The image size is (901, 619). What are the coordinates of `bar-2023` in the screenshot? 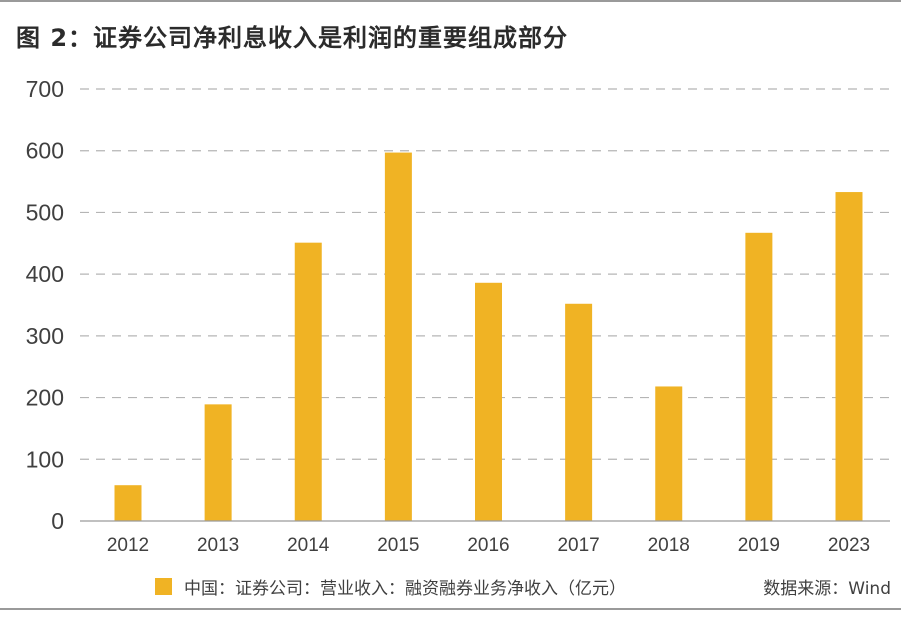 It's located at (849, 356).